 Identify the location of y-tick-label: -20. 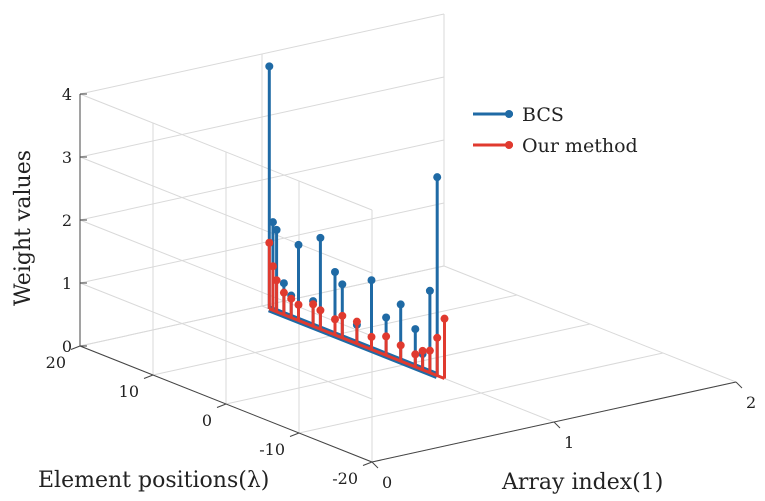
(345, 478).